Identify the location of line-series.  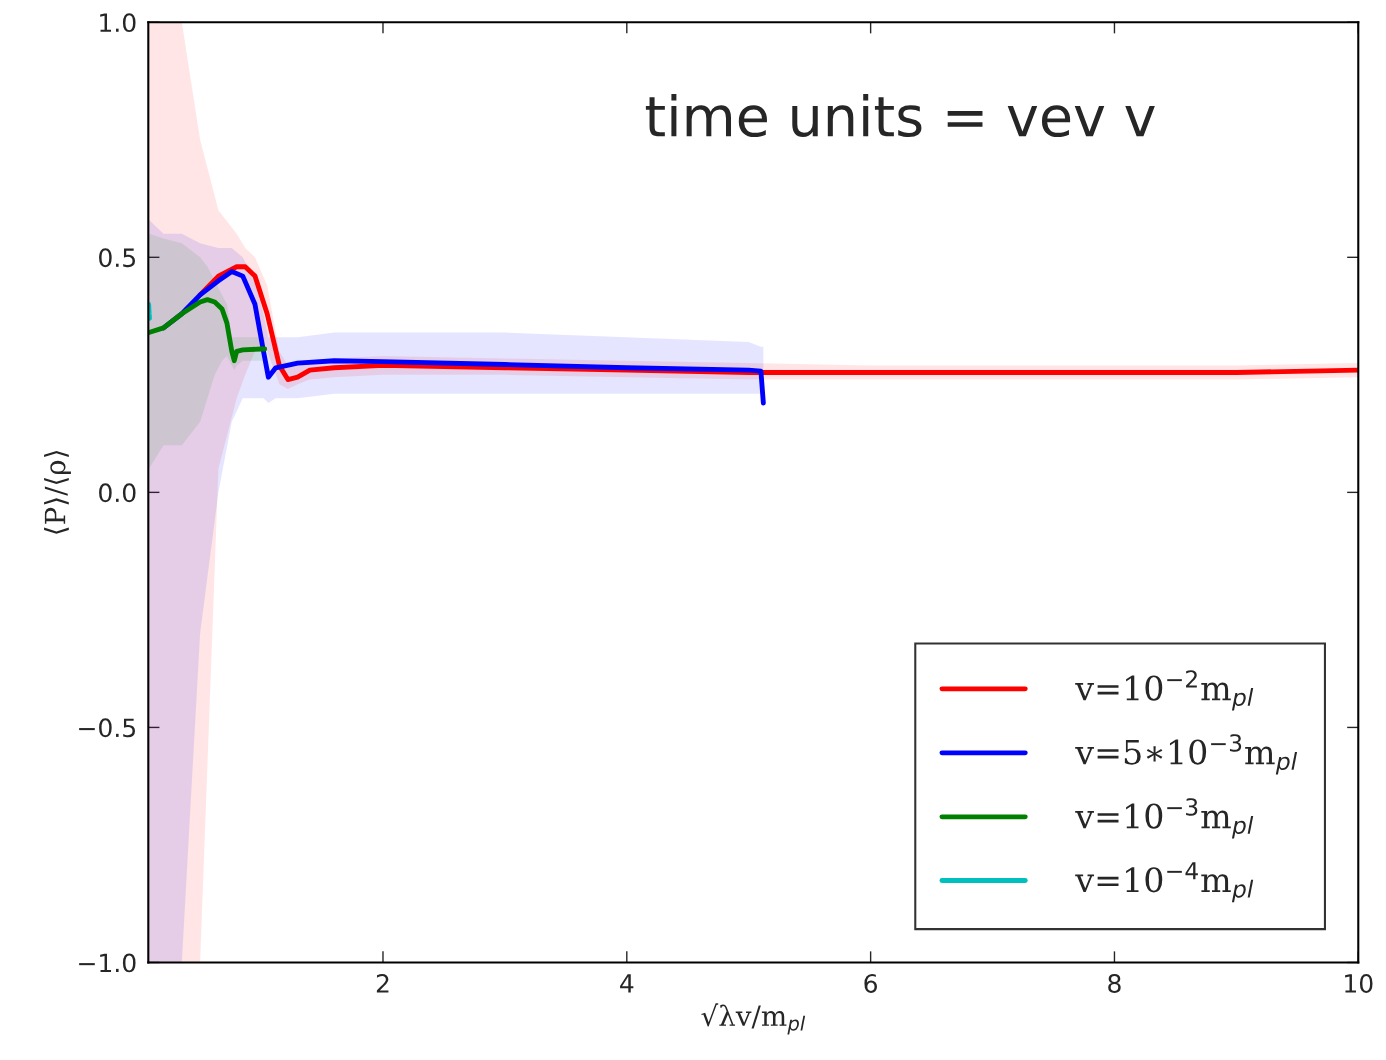
(208, 330).